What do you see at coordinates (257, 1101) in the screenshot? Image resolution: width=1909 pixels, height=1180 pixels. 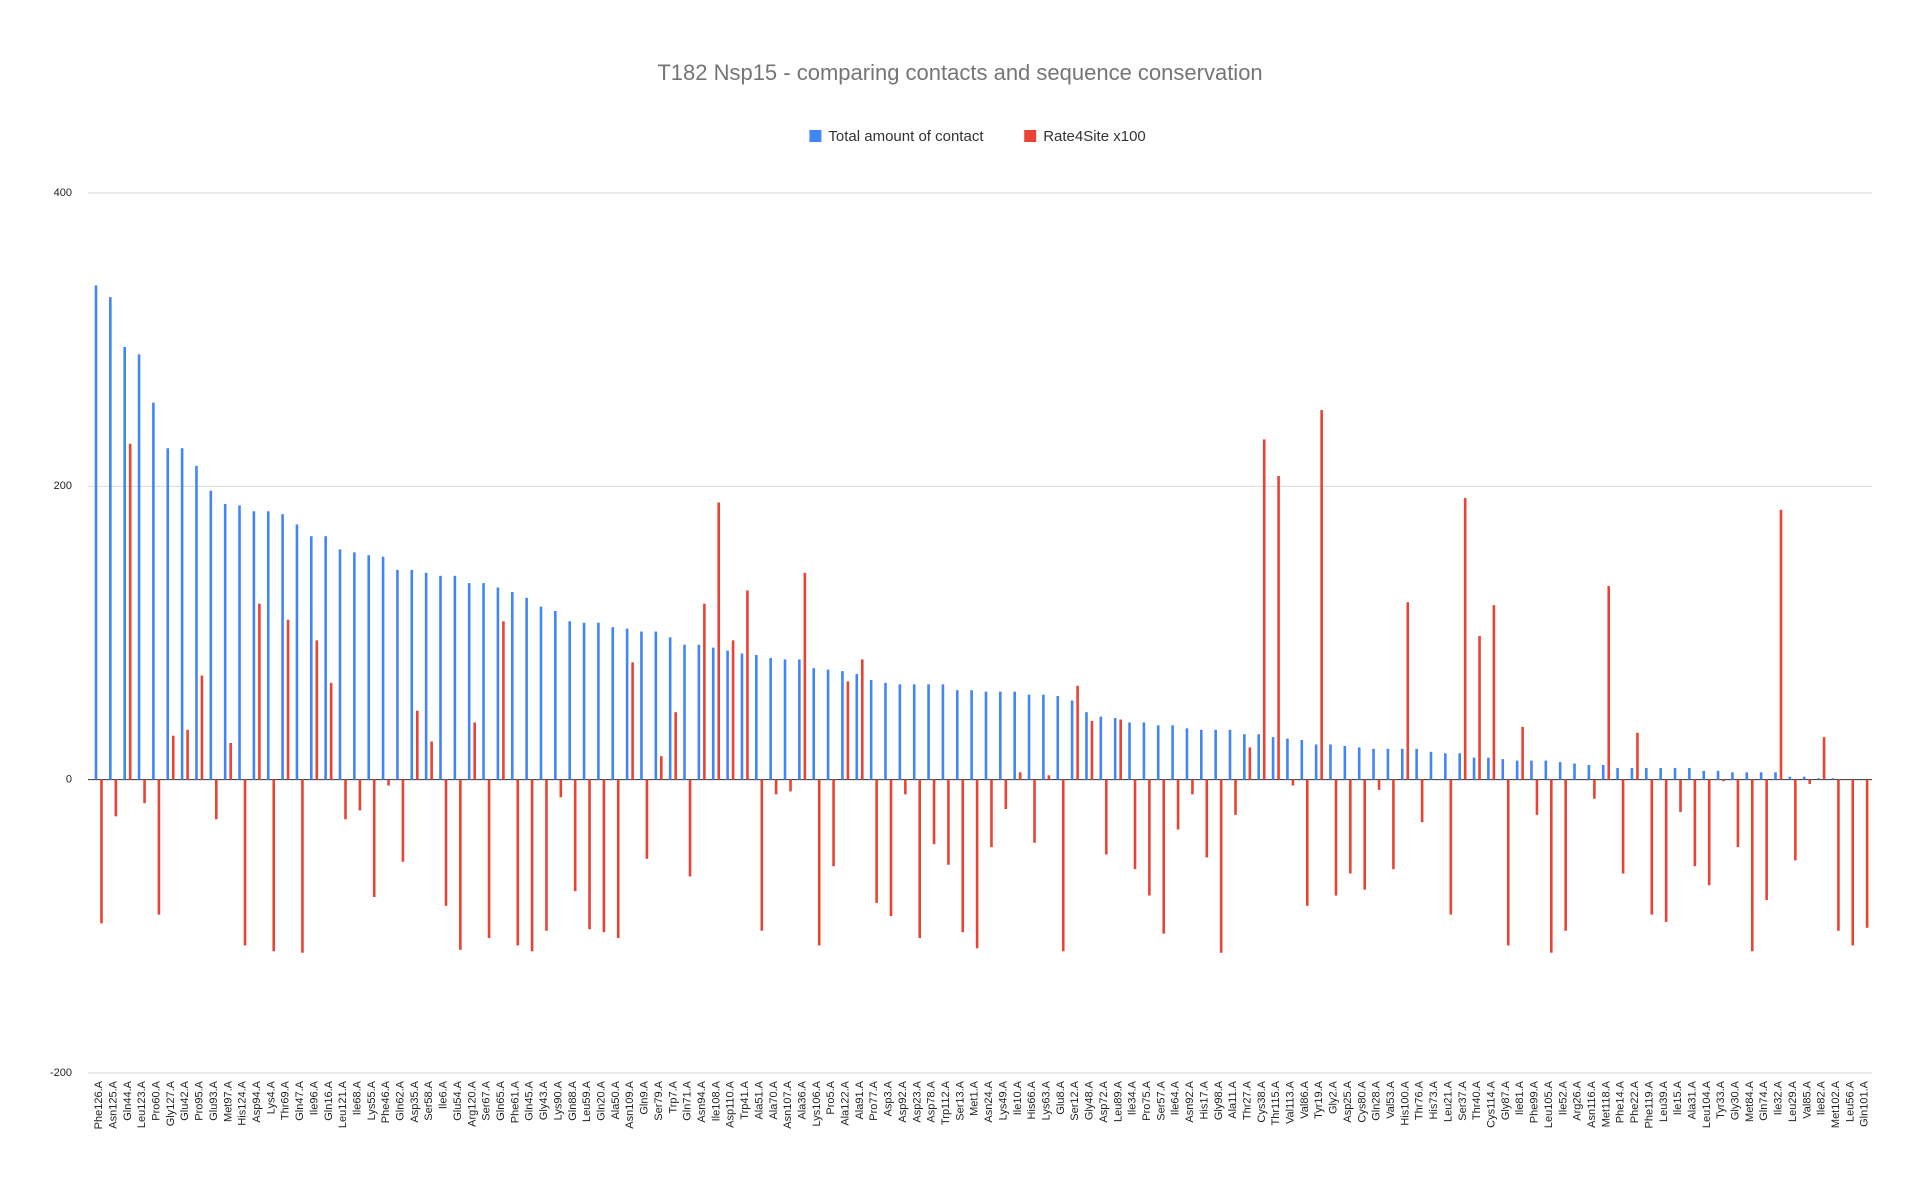 I see `x-tick-label: Asp94.A` at bounding box center [257, 1101].